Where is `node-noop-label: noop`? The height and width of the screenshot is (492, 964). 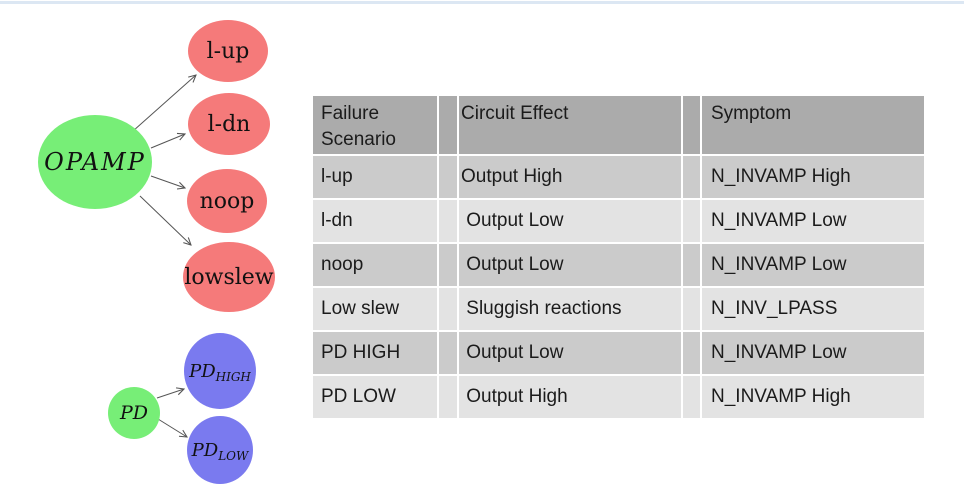
node-noop-label: noop is located at coordinates (227, 201).